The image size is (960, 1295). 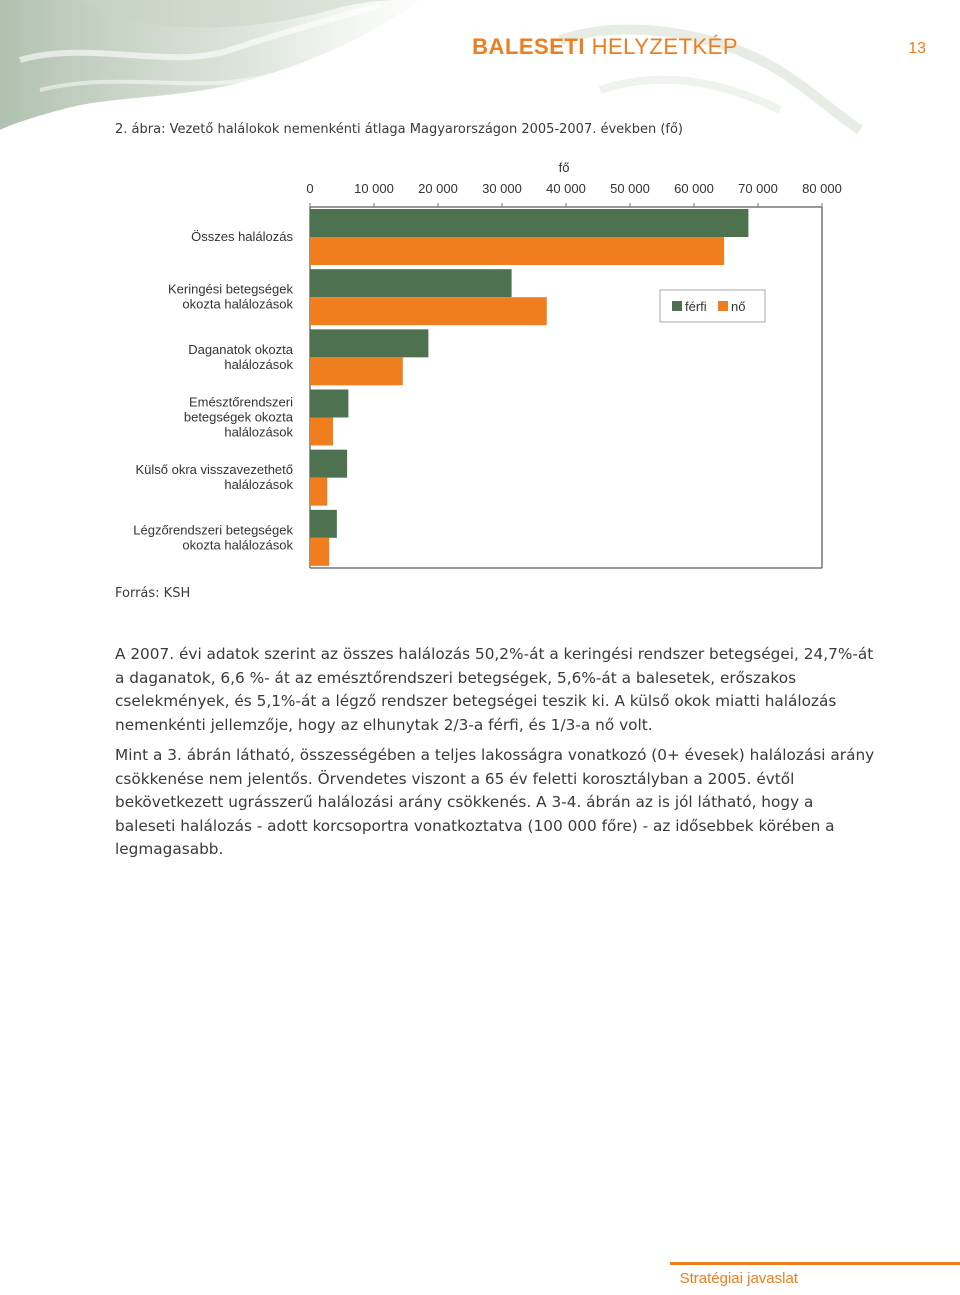 I want to click on category-label: Keringési betegségek, so click(x=231, y=289).